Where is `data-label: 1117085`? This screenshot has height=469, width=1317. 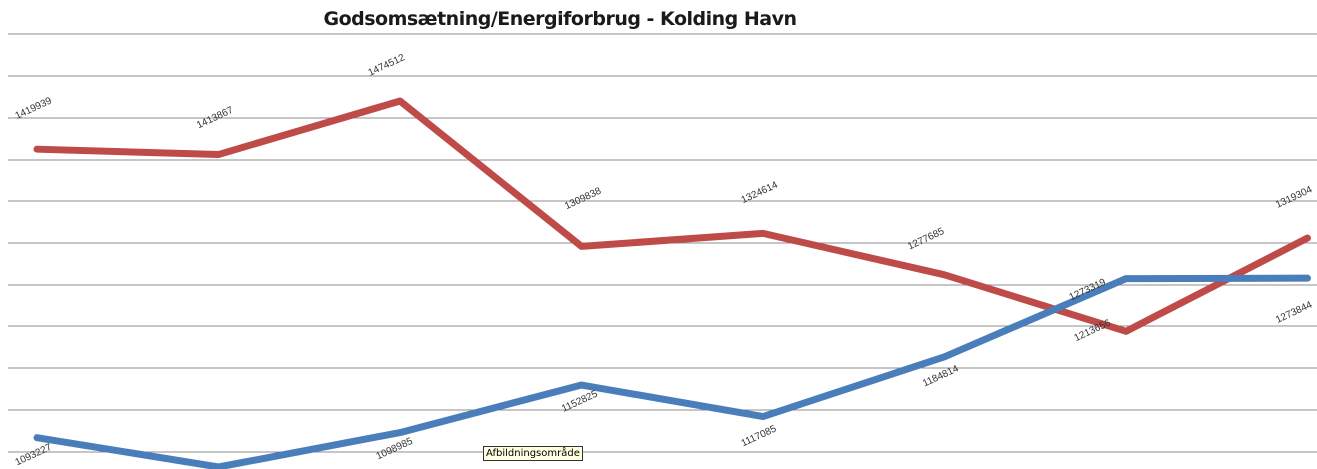
data-label: 1117085 is located at coordinates (759, 436).